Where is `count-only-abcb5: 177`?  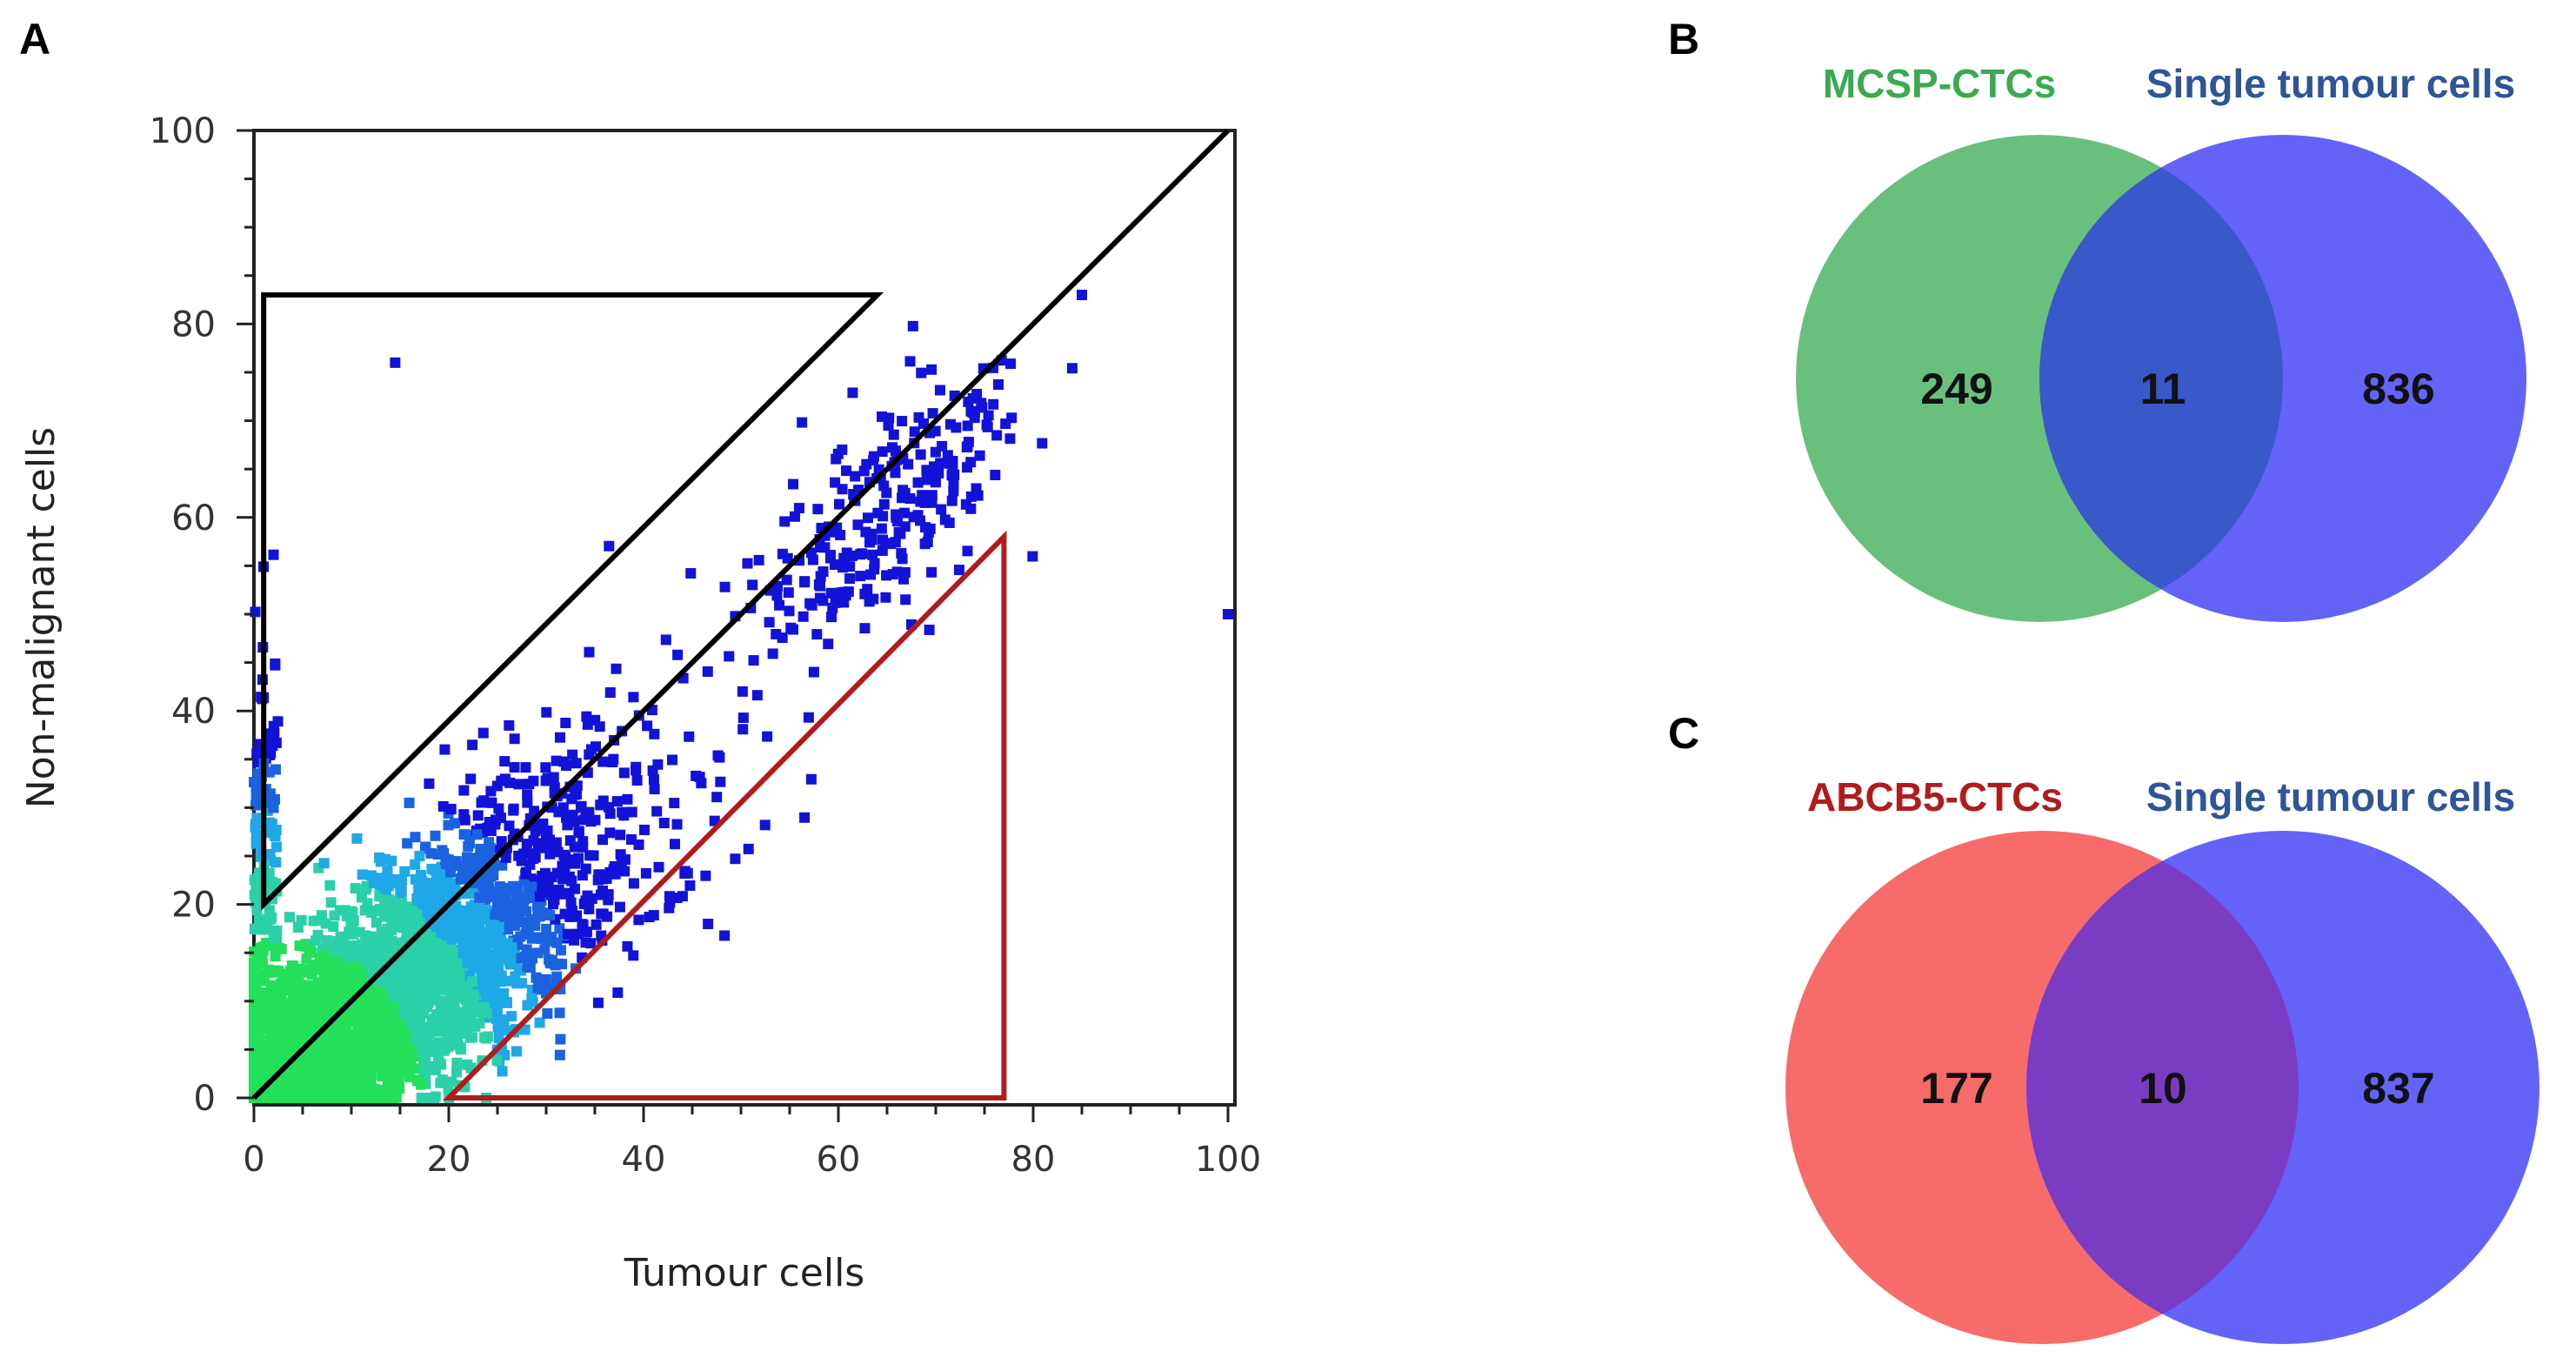 count-only-abcb5: 177 is located at coordinates (1956, 1088).